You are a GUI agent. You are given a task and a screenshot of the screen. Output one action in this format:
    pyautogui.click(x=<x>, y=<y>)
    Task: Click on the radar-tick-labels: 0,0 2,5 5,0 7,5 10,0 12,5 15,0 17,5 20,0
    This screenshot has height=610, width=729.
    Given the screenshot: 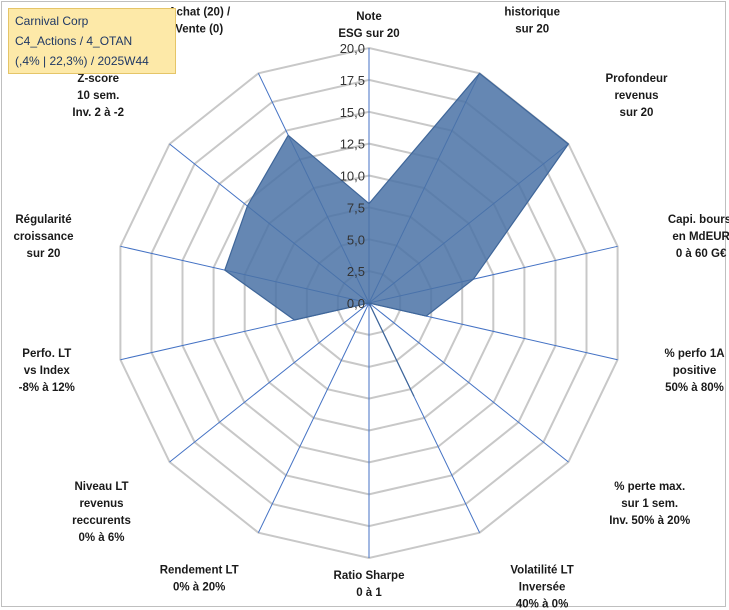 What is the action you would take?
    pyautogui.click(x=352, y=176)
    